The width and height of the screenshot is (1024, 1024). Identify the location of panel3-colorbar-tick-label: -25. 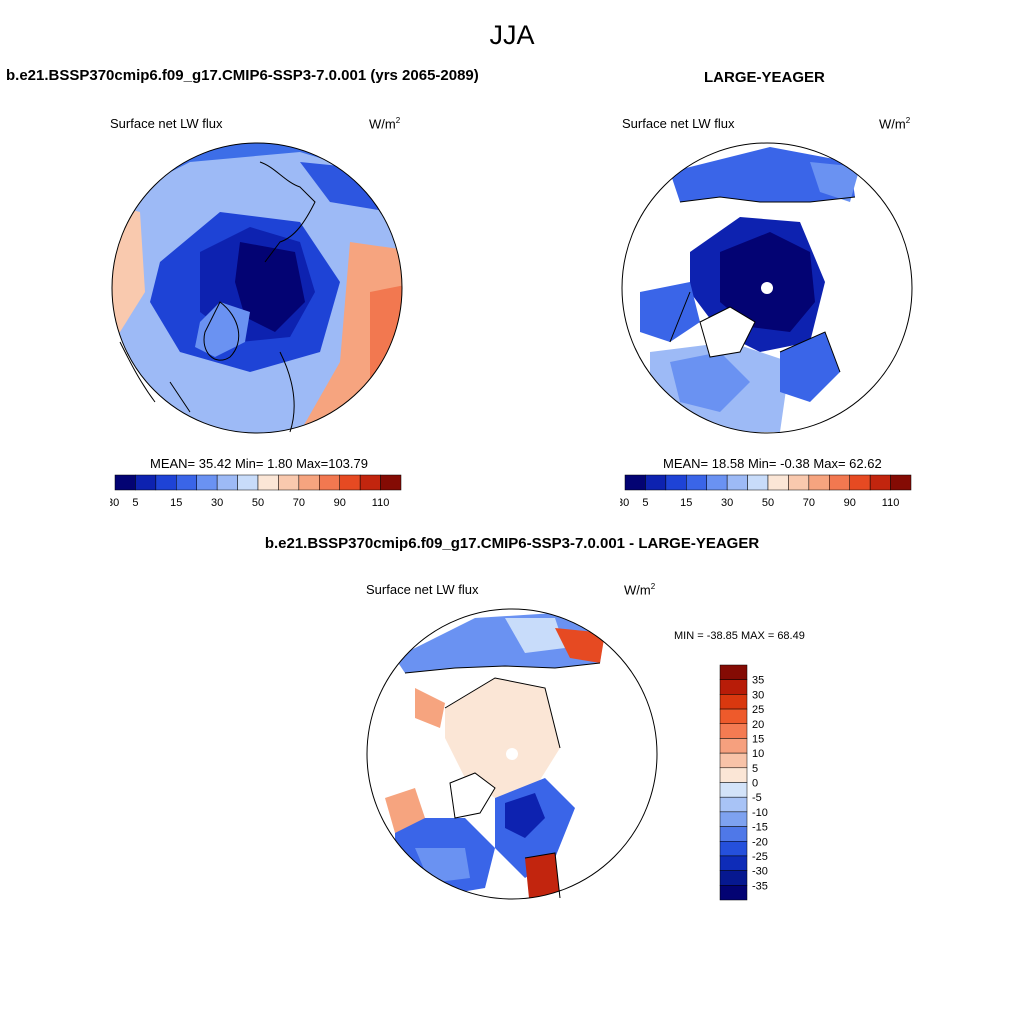
(760, 857).